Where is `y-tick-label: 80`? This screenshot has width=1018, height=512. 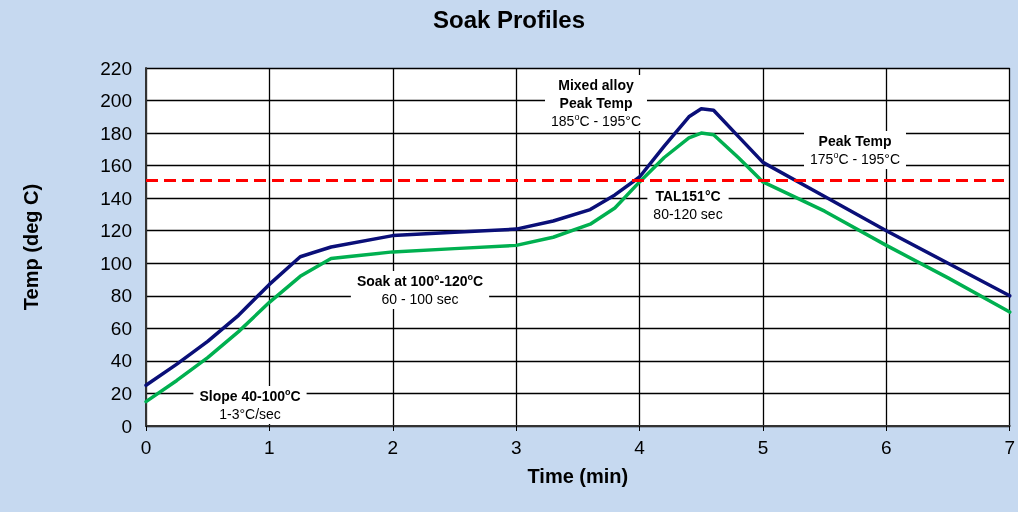 y-tick-label: 80 is located at coordinates (121, 296).